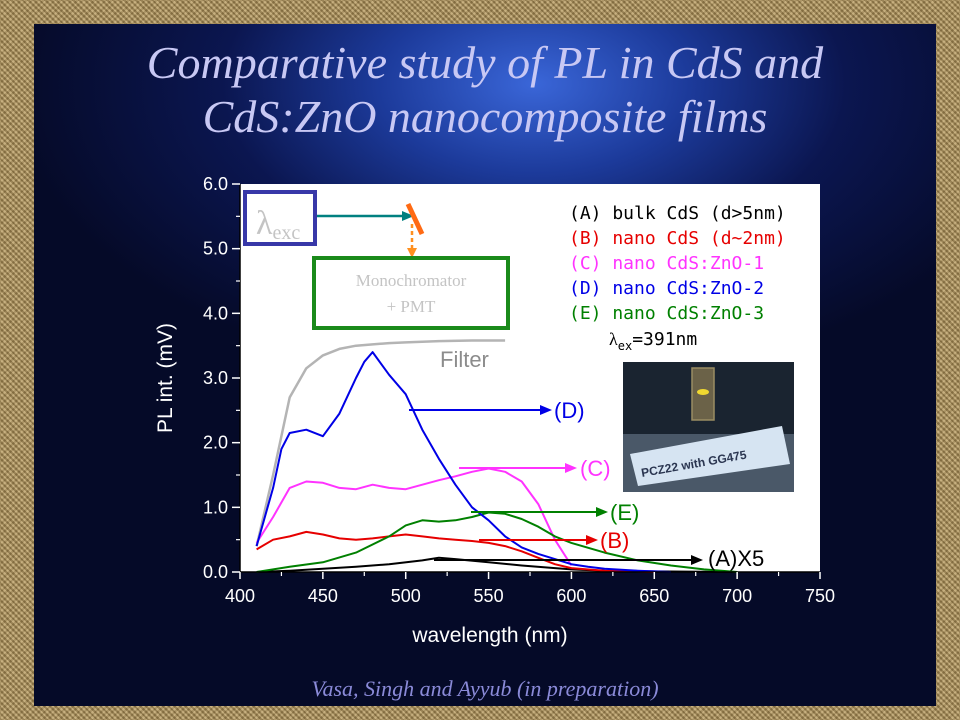 The image size is (960, 720). What do you see at coordinates (215, 572) in the screenshot?
I see `y-tick-label: 0.0` at bounding box center [215, 572].